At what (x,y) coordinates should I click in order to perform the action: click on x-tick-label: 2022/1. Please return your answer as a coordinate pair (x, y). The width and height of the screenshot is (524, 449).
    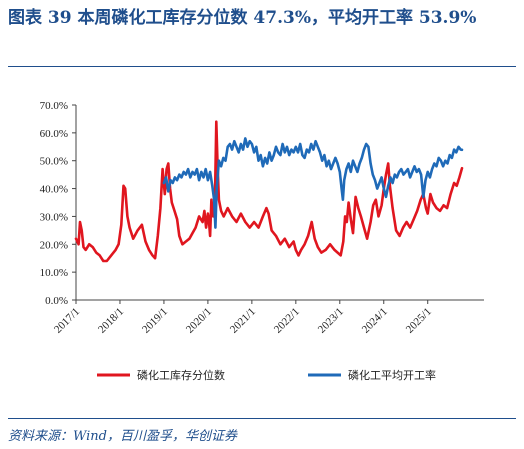
    Looking at the image, I should click on (287, 321).